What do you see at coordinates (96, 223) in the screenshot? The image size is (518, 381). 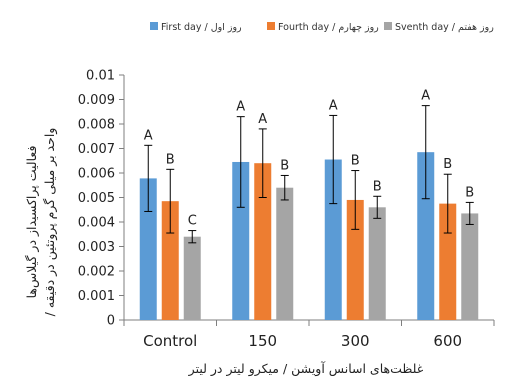 I see `y-tick-label: 0.004` at bounding box center [96, 223].